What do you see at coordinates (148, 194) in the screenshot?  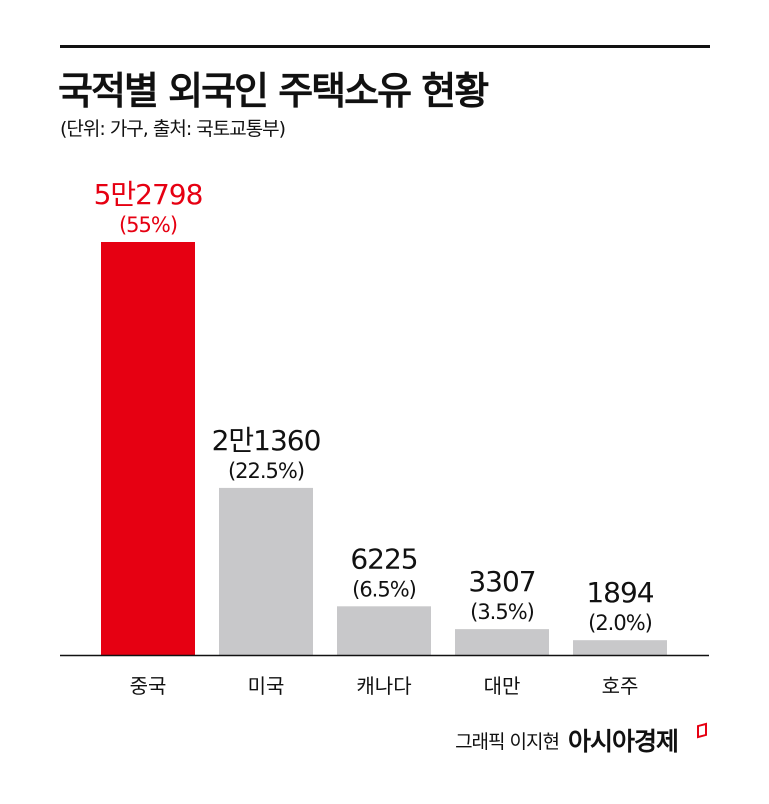 I see `value-label: 5만2798` at bounding box center [148, 194].